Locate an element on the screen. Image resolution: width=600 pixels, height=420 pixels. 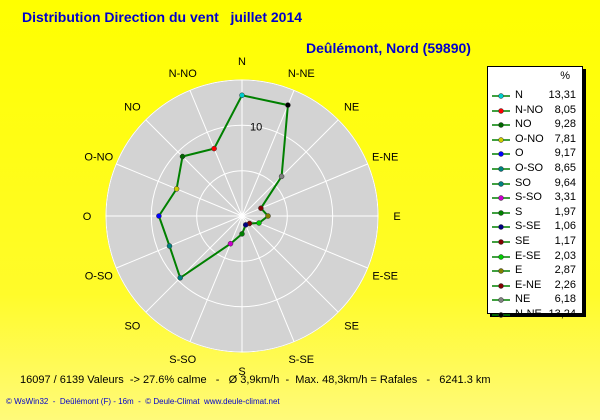
spoke-so is located at coordinates (194, 264).